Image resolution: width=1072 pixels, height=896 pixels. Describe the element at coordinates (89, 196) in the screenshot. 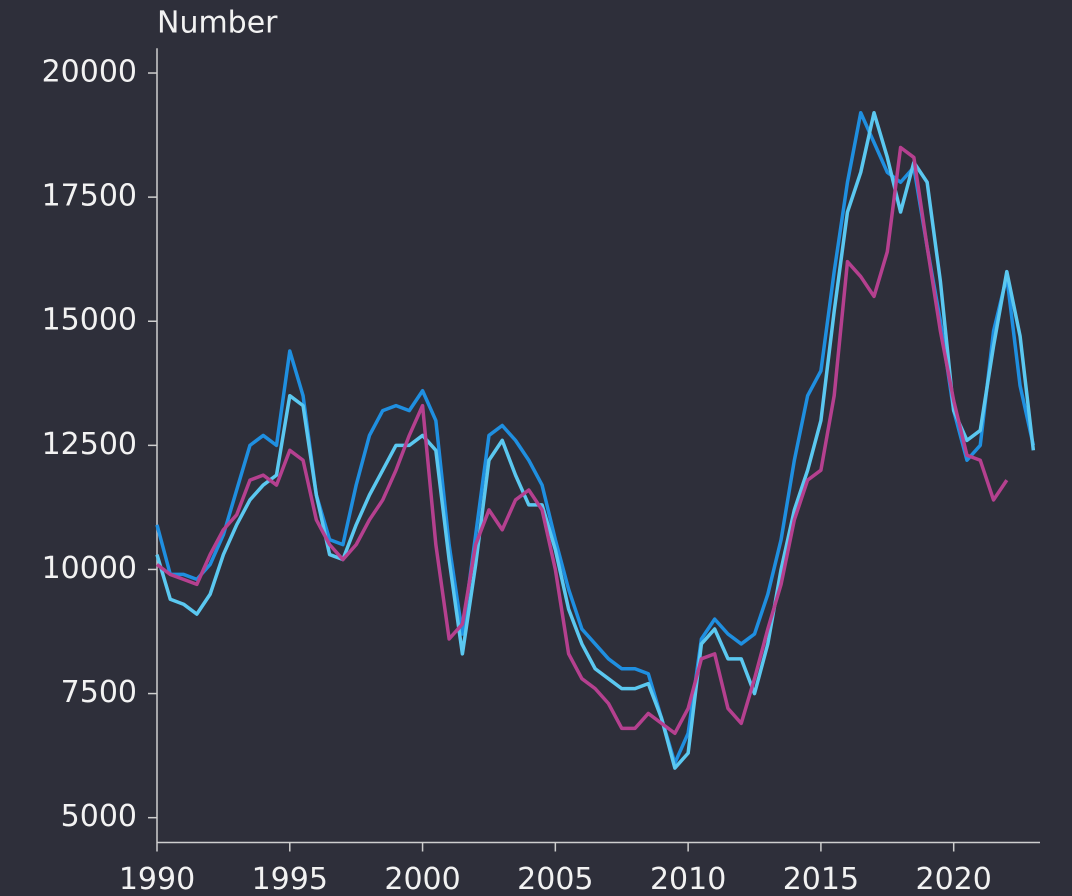

I see `y-tick-label: 17500` at that location.